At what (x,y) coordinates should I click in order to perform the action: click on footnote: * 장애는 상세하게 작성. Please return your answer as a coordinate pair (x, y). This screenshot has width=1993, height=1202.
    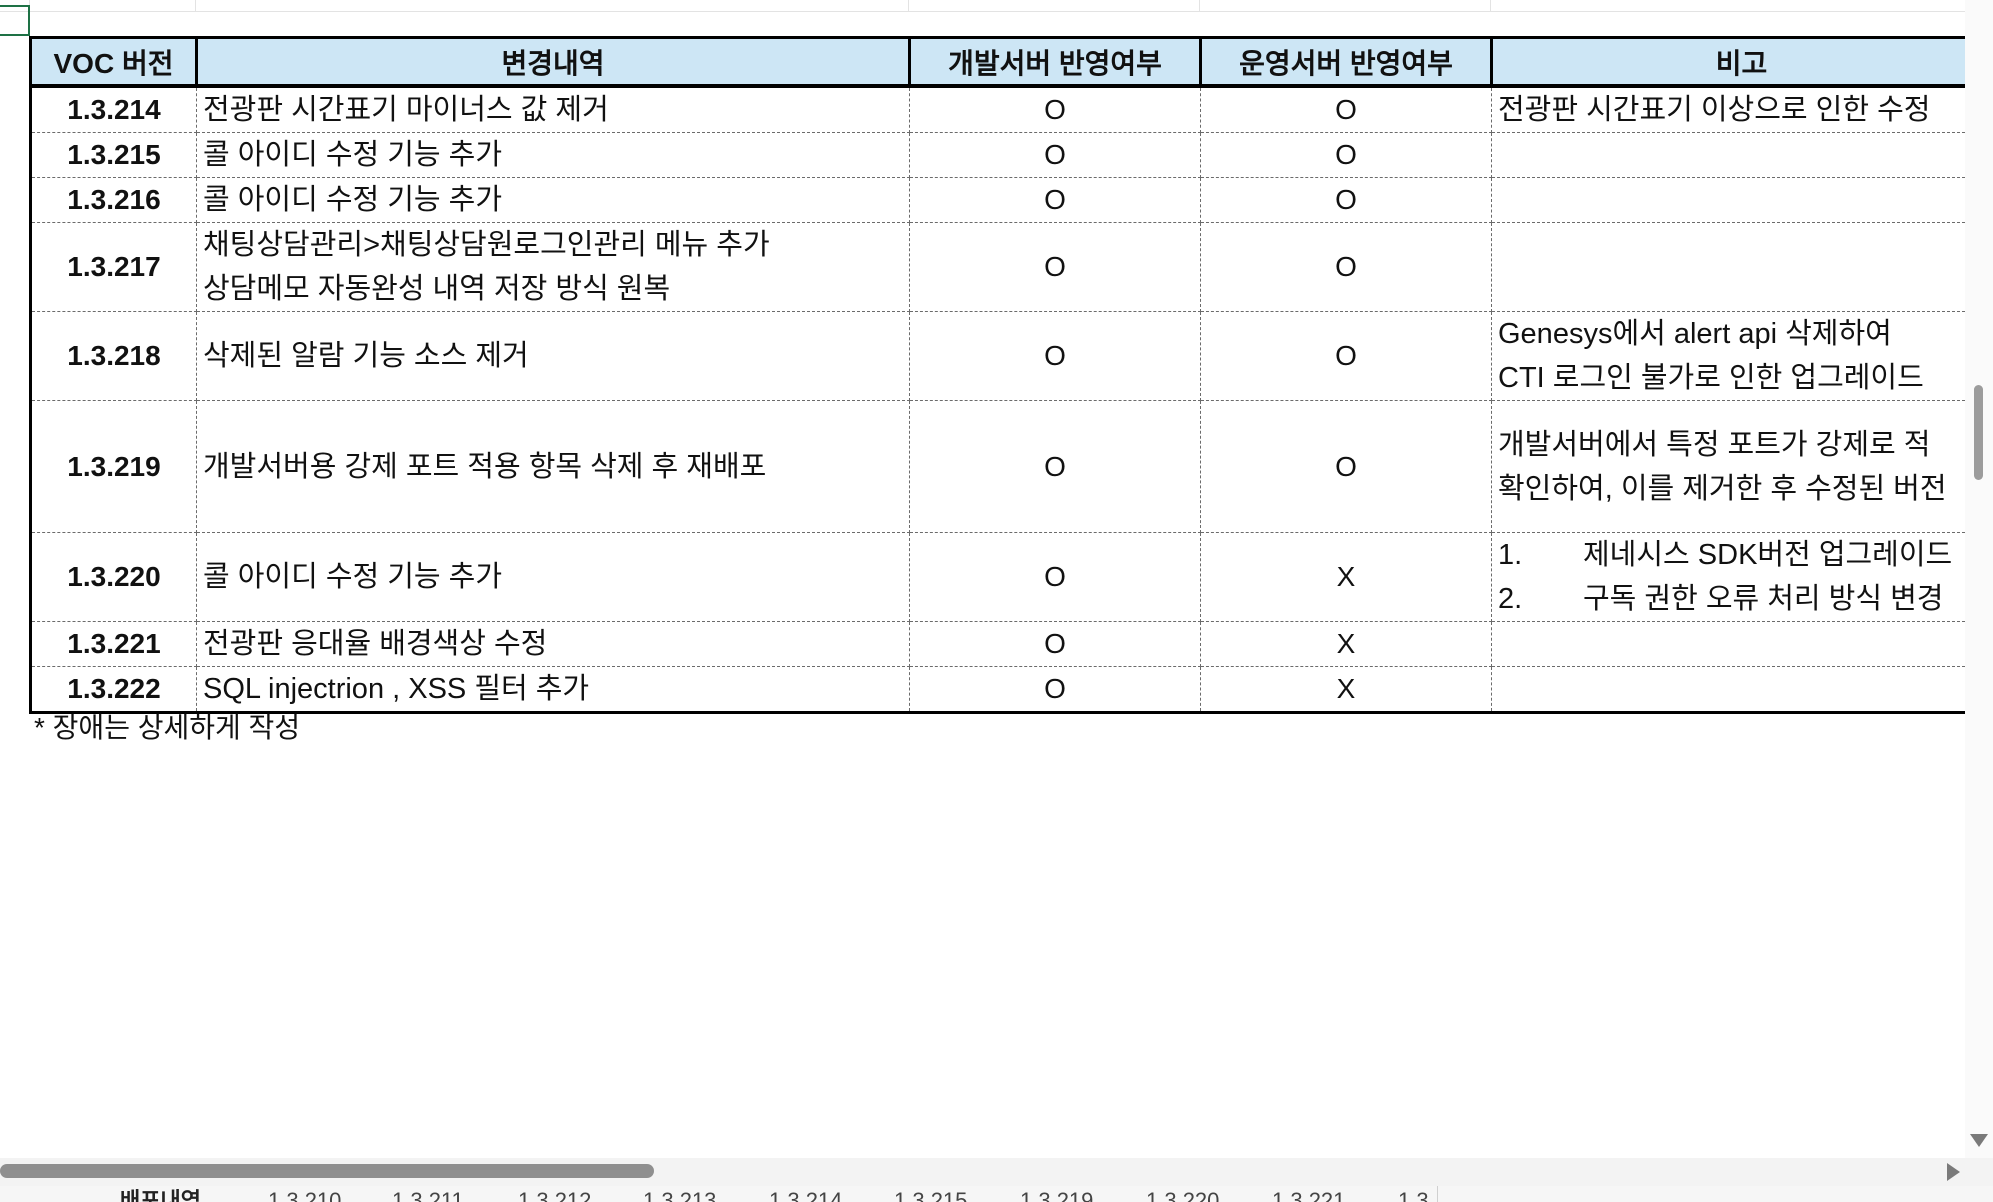
    Looking at the image, I should click on (167, 727).